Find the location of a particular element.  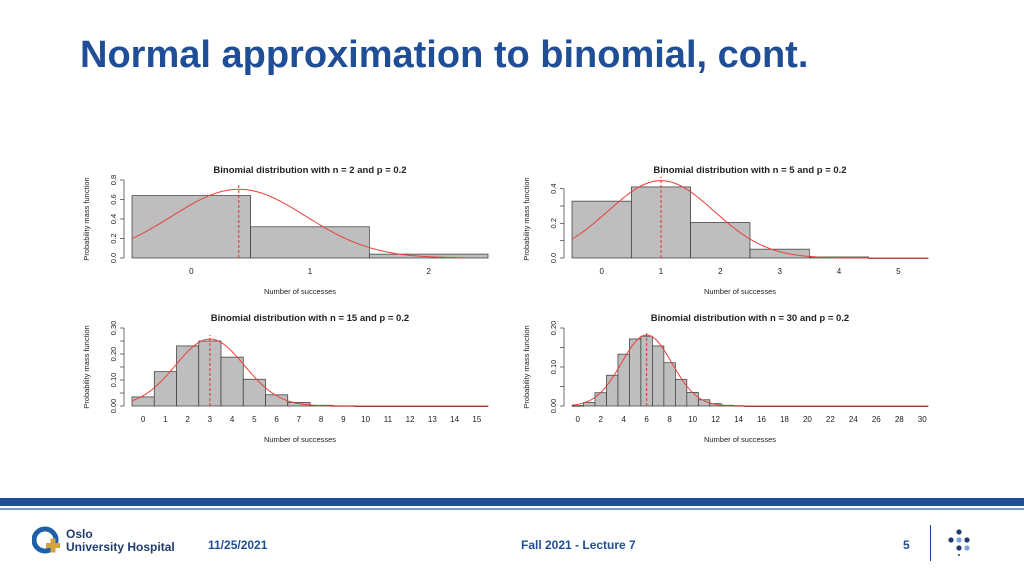

y-tick-label: 0.30 is located at coordinates (113, 328).